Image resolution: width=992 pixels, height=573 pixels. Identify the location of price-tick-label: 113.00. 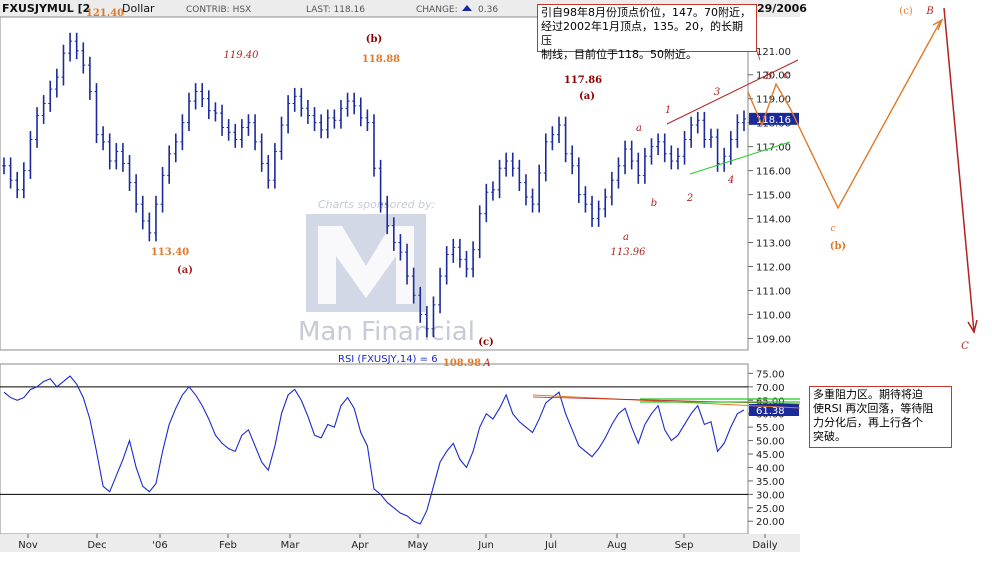
(773, 244).